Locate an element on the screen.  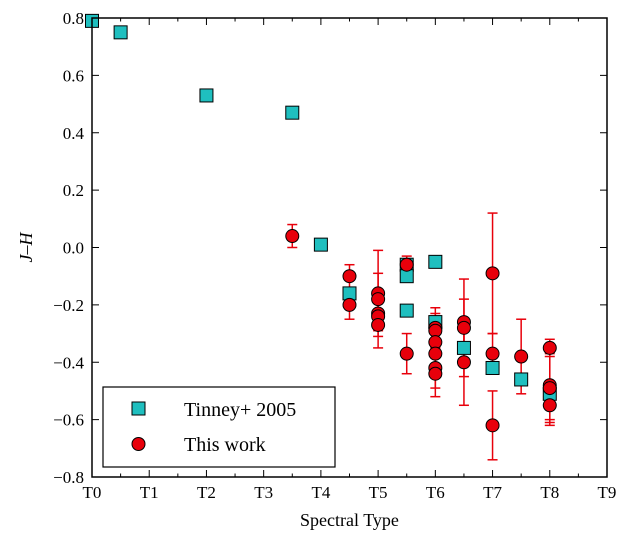
legend-marker-circle is located at coordinates (138, 444).